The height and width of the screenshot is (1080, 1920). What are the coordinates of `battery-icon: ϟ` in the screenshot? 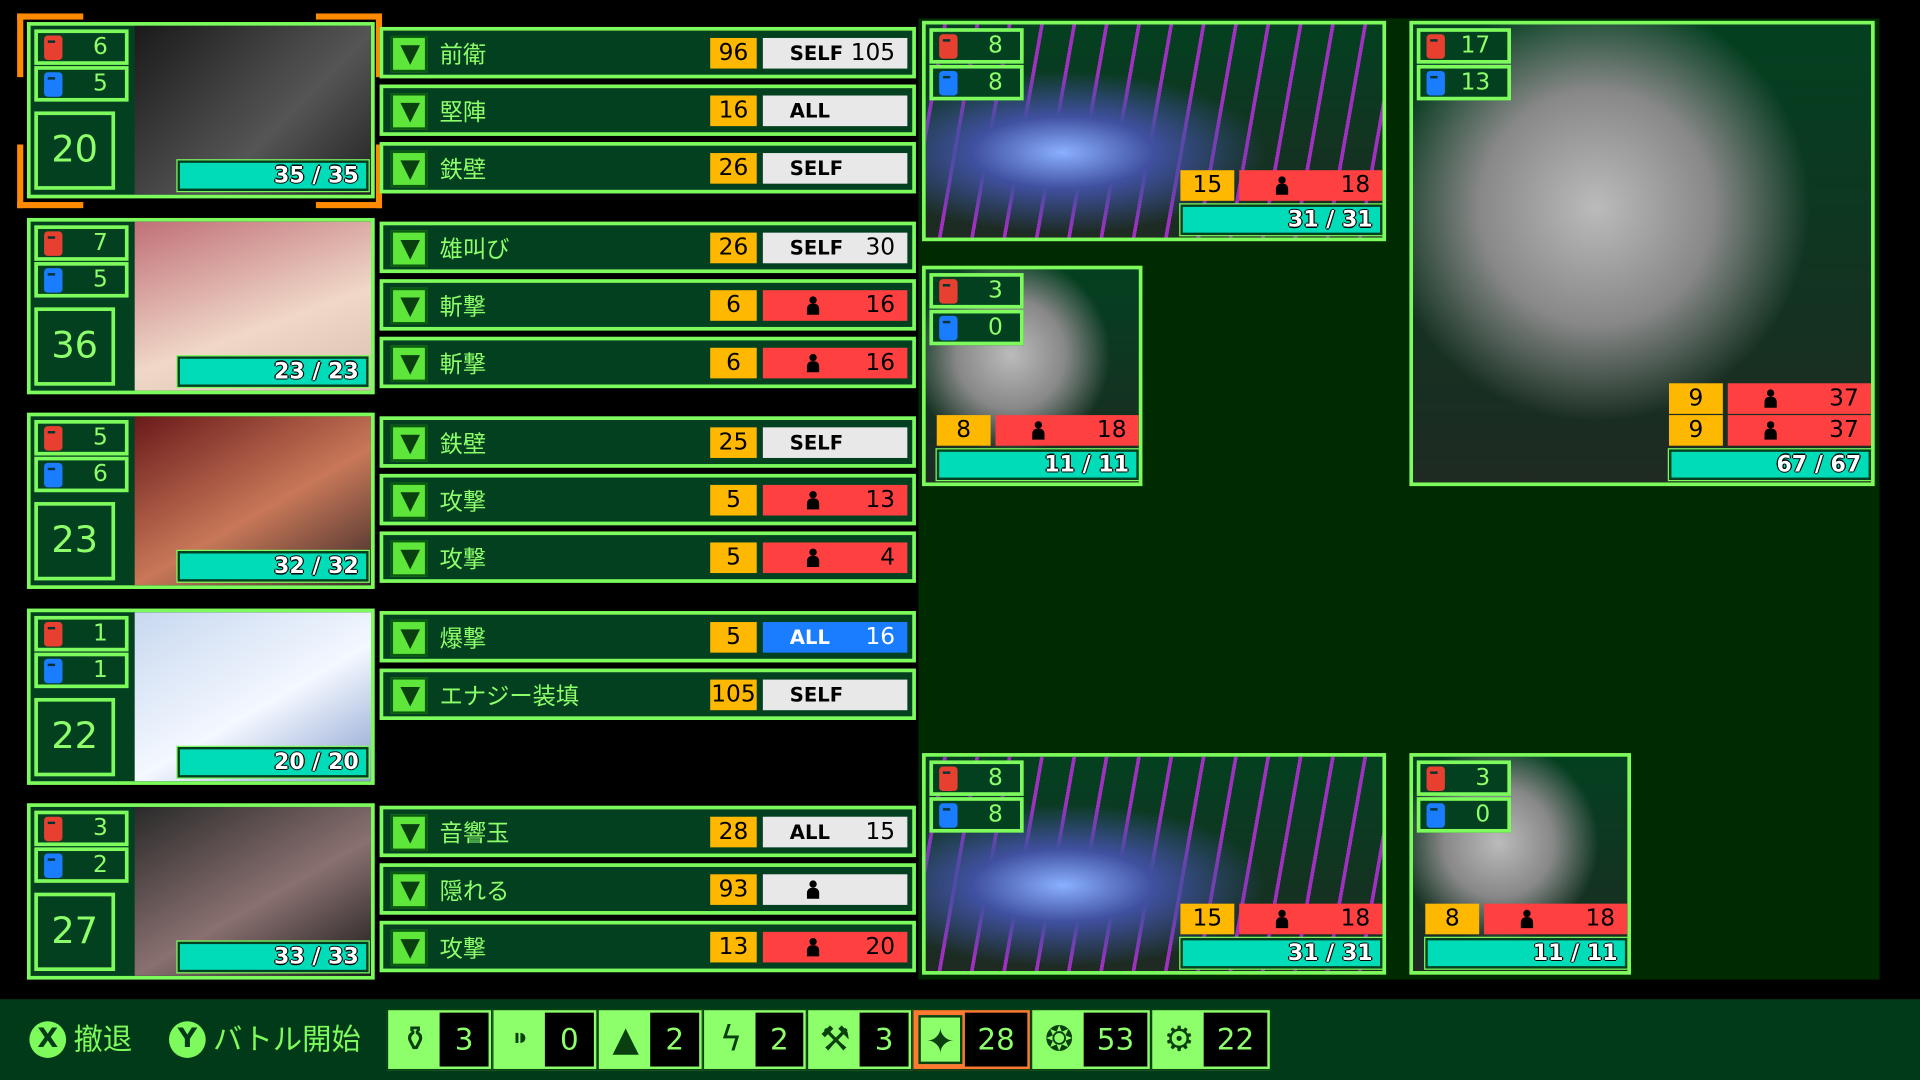 It's located at (731, 1039).